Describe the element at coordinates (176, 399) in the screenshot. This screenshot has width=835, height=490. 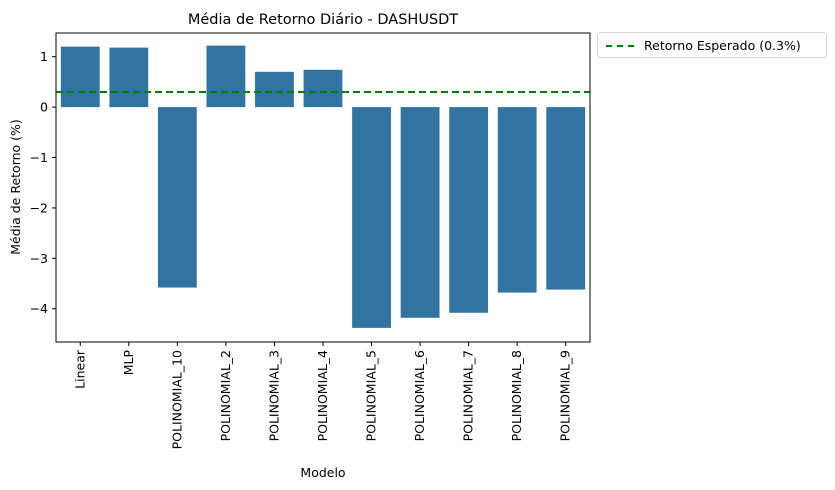
I see `x-tick-label: POLINOMIAL_10` at that location.